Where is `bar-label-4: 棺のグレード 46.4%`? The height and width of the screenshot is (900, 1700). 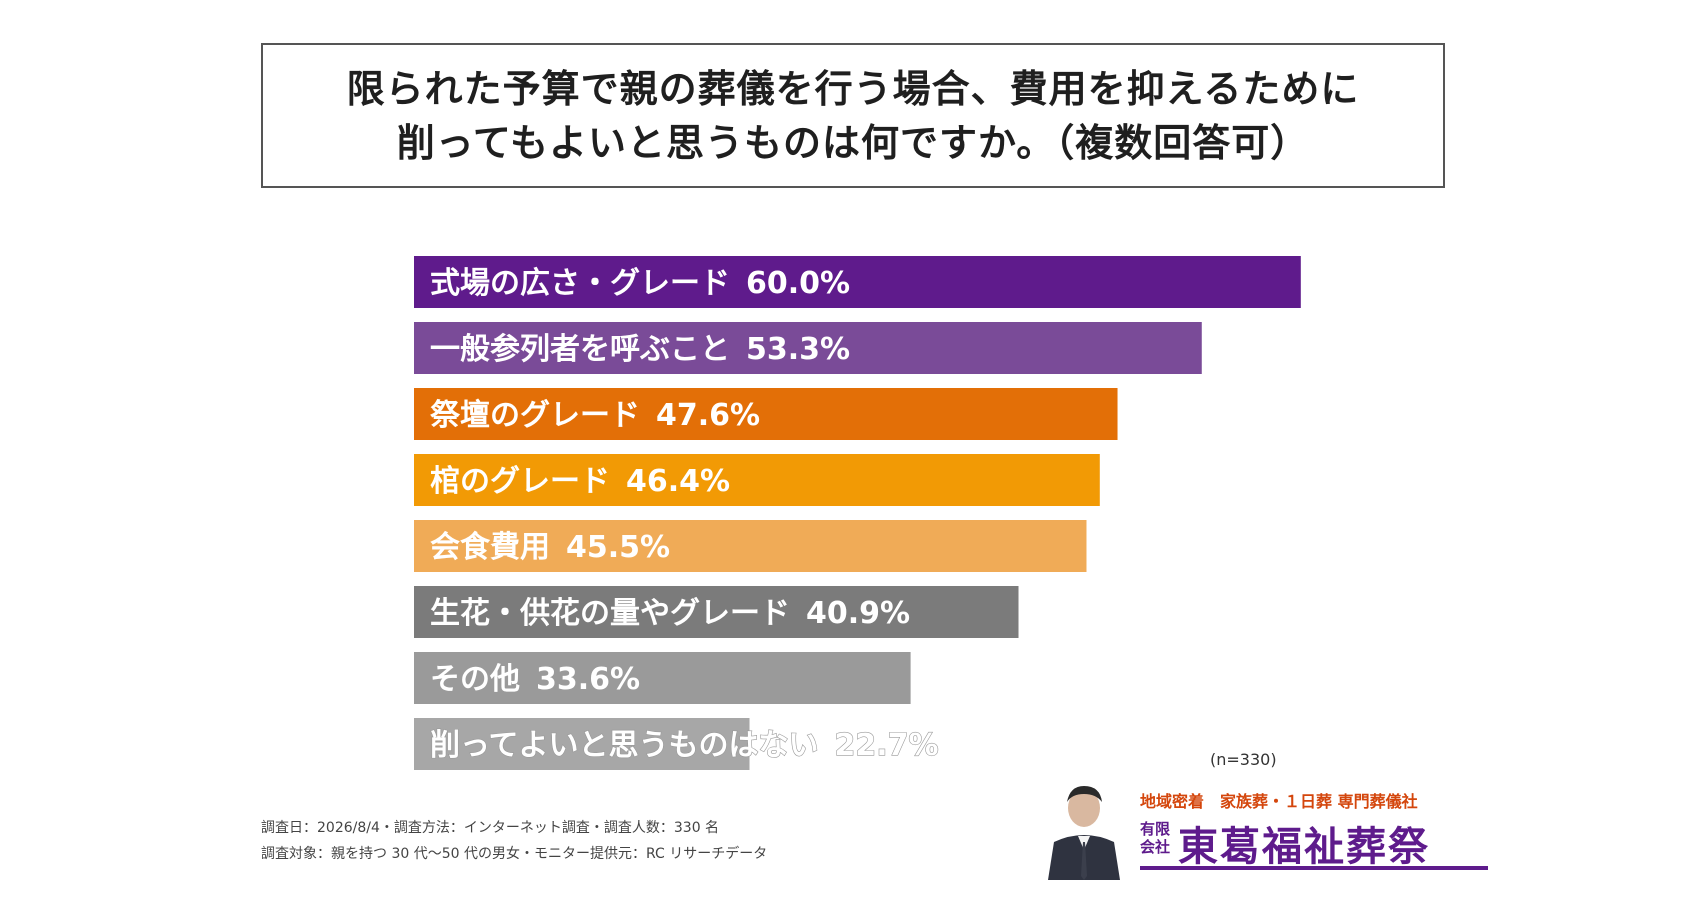
bar-label-4: 棺のグレード 46.4% is located at coordinates (580, 481).